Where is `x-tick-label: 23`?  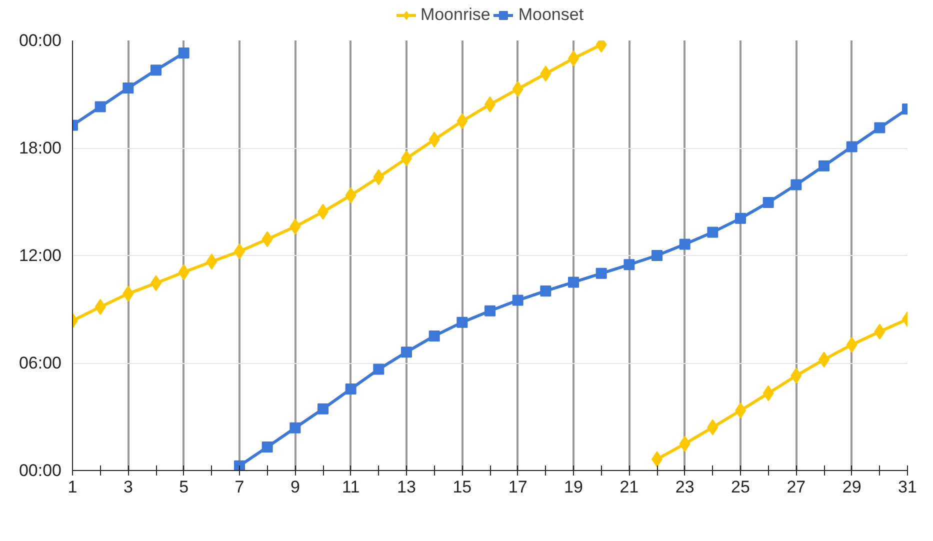
x-tick-label: 23 is located at coordinates (684, 487).